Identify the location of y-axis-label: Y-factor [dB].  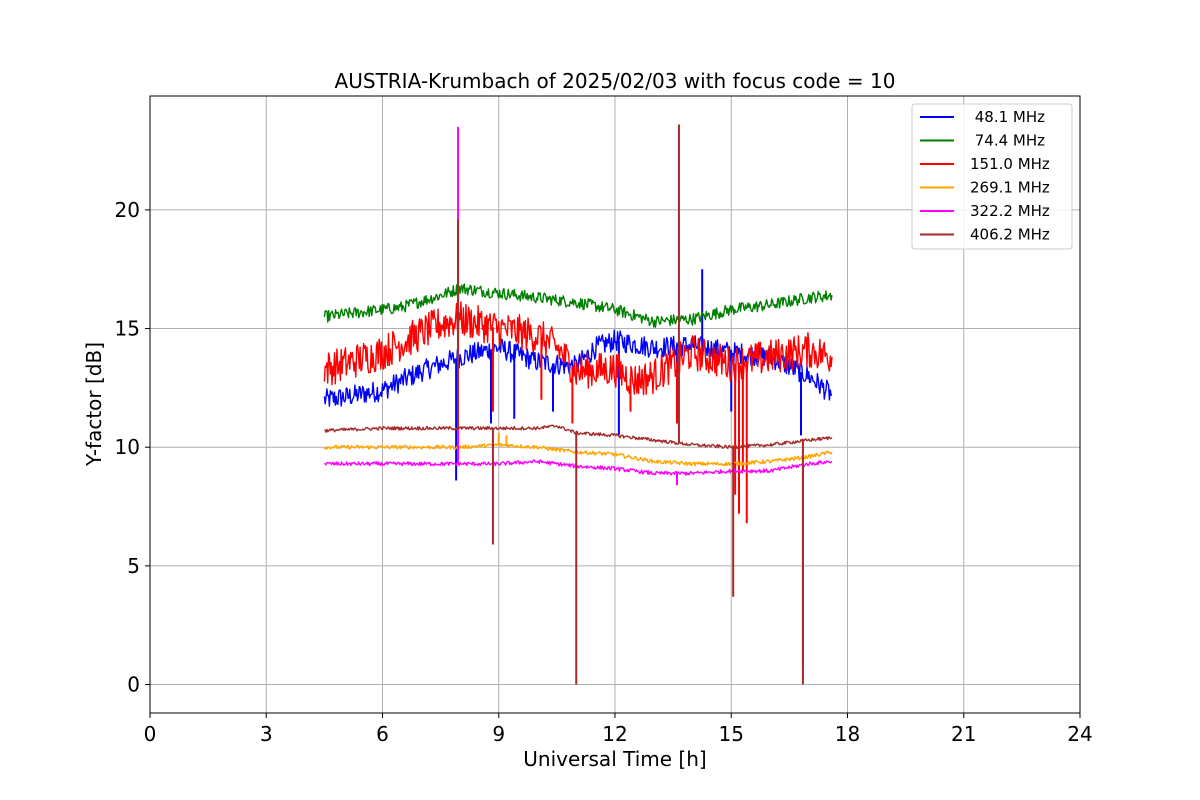
(94, 404).